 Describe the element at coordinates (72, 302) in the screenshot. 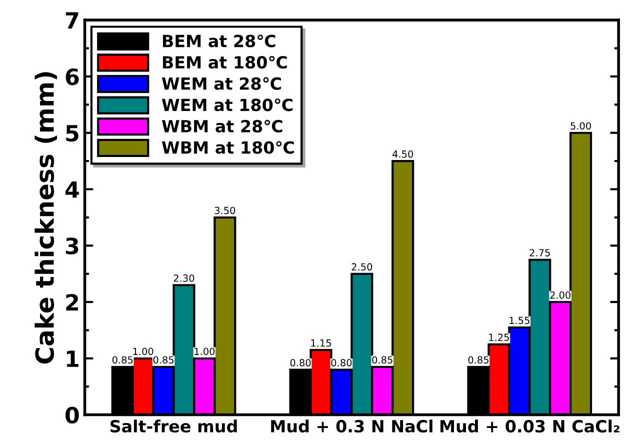

I see `y-tick-label: 2` at that location.